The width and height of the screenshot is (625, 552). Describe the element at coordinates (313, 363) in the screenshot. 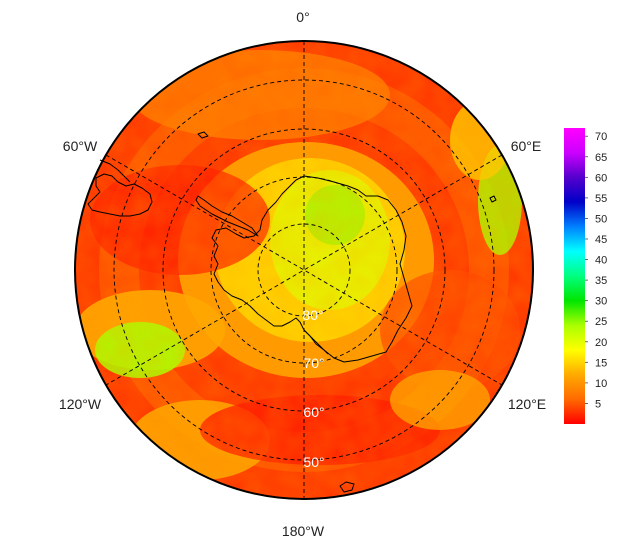

I see `lat-label-70: 70°` at that location.